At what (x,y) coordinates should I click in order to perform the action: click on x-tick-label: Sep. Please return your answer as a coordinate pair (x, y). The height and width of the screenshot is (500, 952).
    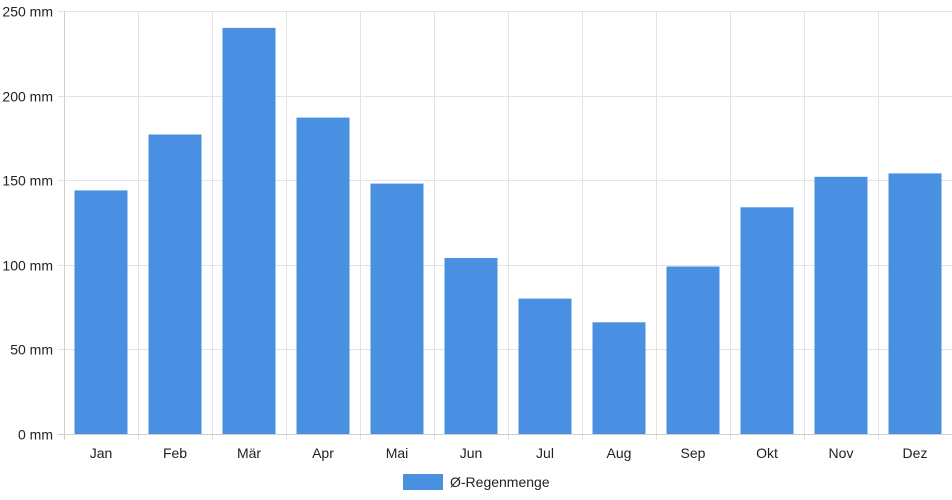
    Looking at the image, I should click on (693, 453).